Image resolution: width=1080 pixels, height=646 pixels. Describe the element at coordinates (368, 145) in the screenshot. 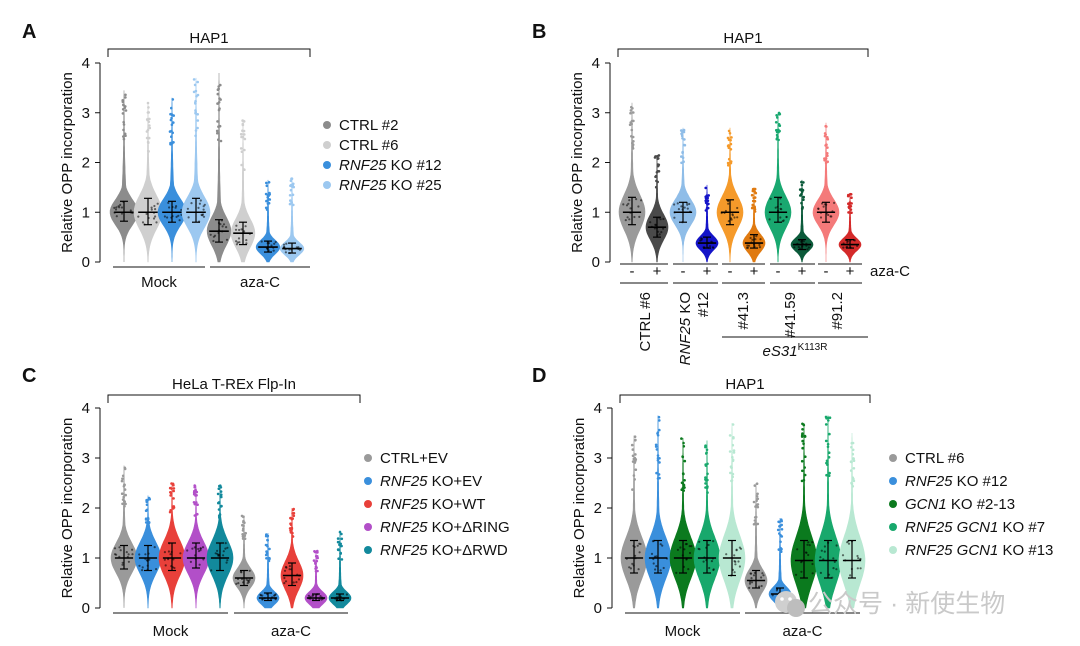

I see `legend-plain: CTRL #6` at that location.